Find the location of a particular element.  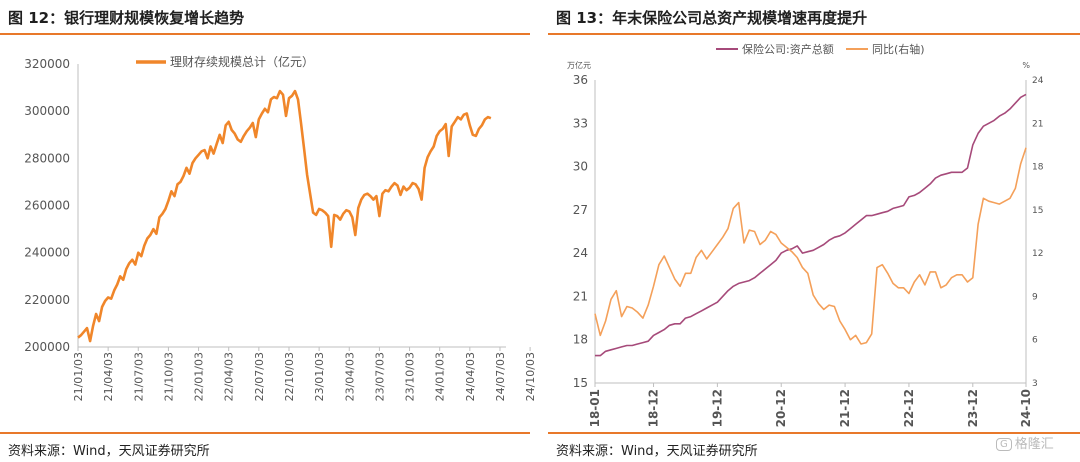

right-tick-label: 12 is located at coordinates (1037, 254).